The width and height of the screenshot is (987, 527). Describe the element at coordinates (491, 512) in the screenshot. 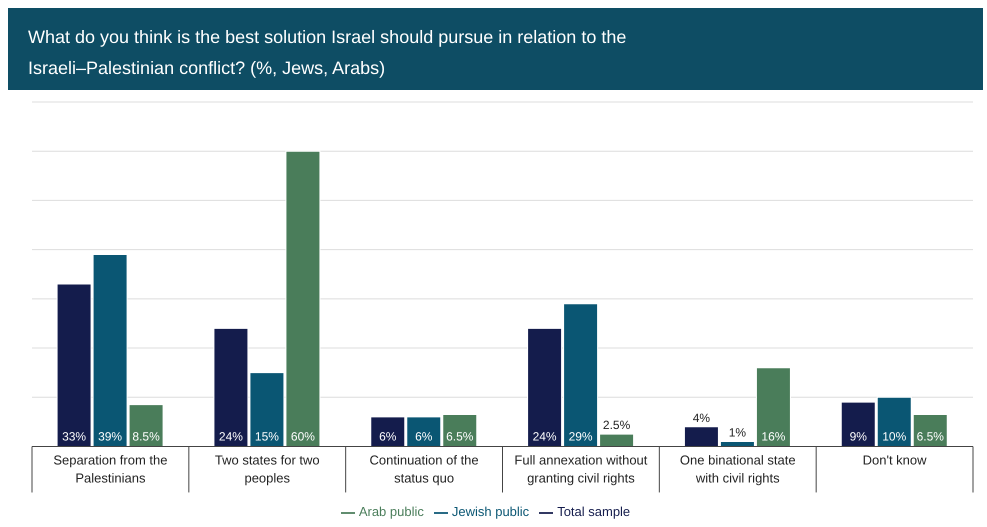

I see `legend-label: Jewish public` at that location.